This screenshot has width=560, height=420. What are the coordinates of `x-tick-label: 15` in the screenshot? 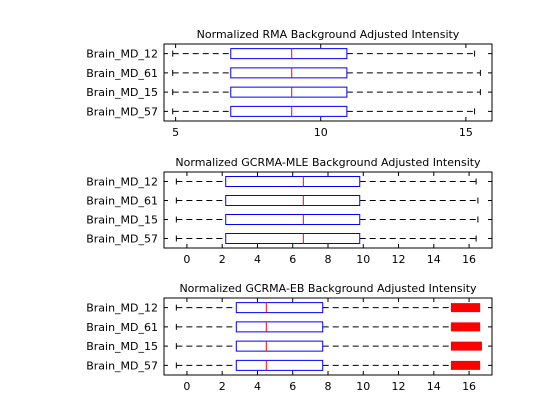 It's located at (466, 132).